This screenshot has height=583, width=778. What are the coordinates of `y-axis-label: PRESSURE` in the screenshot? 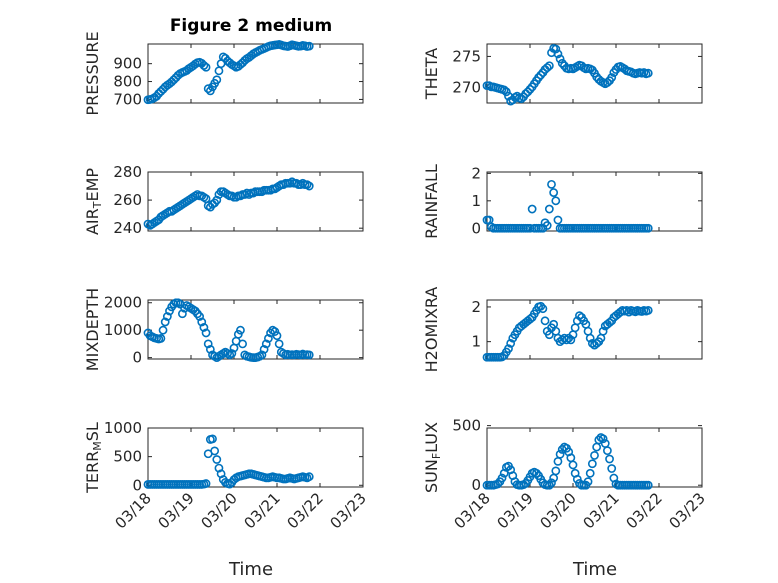 It's located at (92, 73).